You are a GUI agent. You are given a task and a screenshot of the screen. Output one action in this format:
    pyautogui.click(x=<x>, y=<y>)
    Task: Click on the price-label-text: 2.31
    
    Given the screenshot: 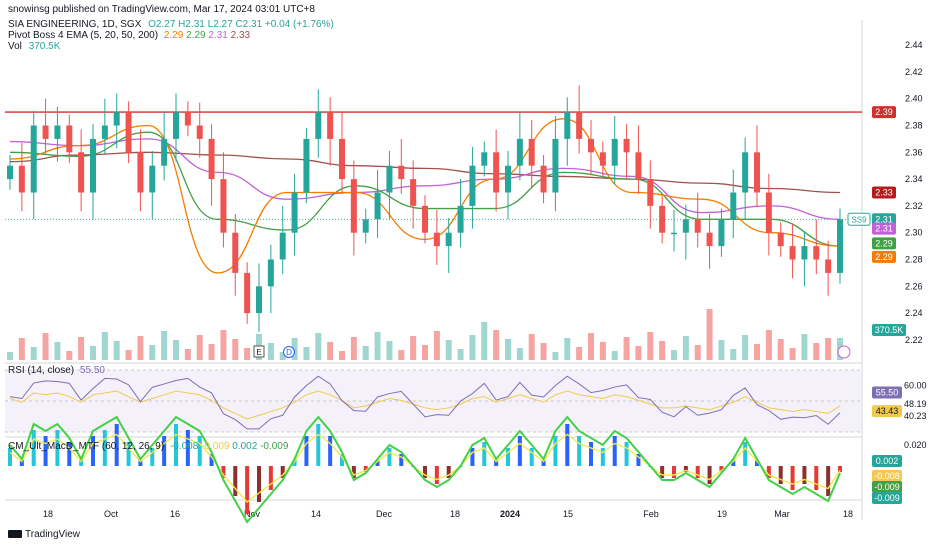 What is the action you would take?
    pyautogui.click(x=884, y=229)
    